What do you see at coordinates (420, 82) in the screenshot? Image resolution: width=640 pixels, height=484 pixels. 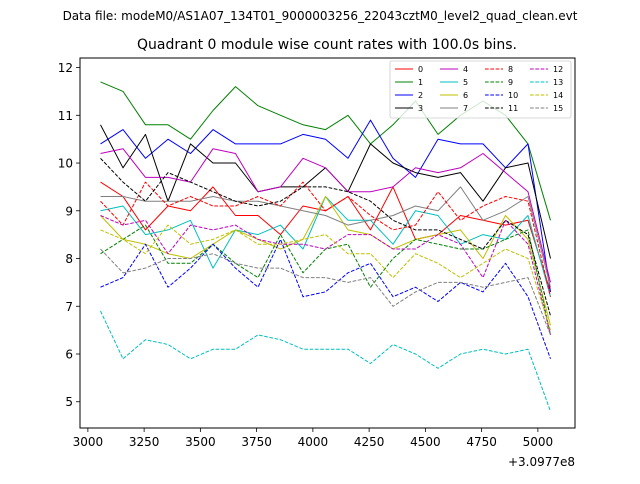 I see `legend-label-1: 1` at bounding box center [420, 82].